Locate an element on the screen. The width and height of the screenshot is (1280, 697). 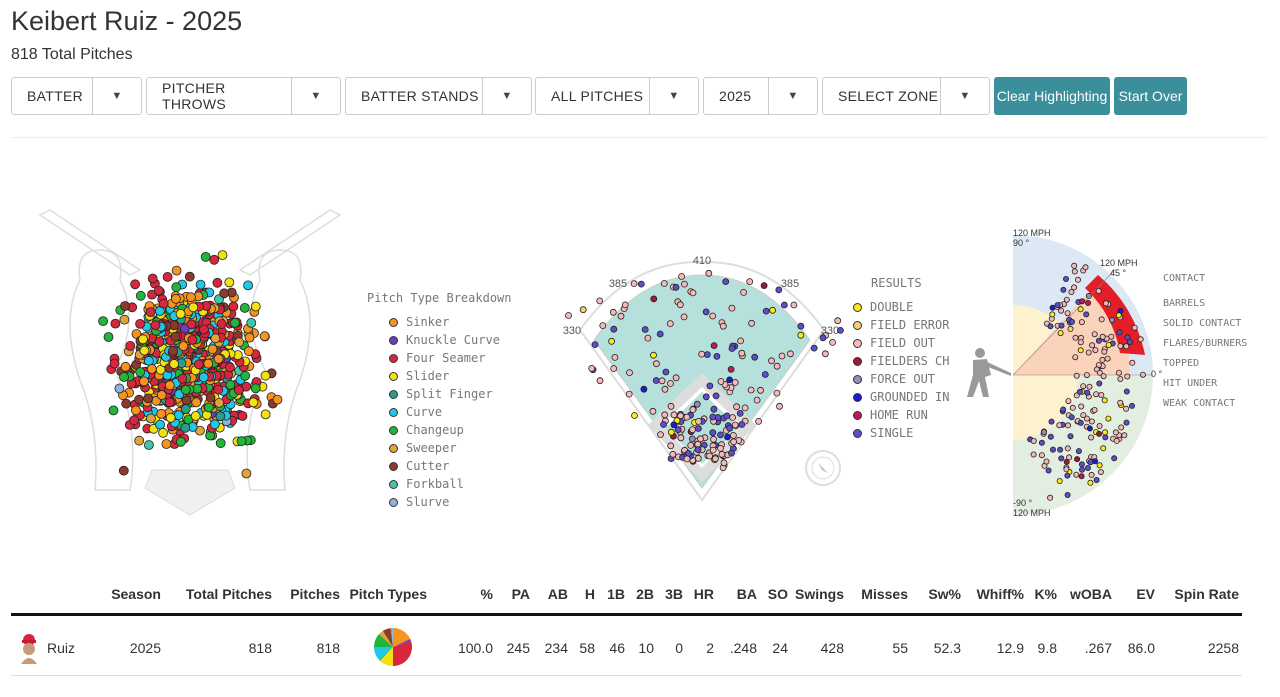
pitch-legend-item: Sweeper is located at coordinates (423, 448).